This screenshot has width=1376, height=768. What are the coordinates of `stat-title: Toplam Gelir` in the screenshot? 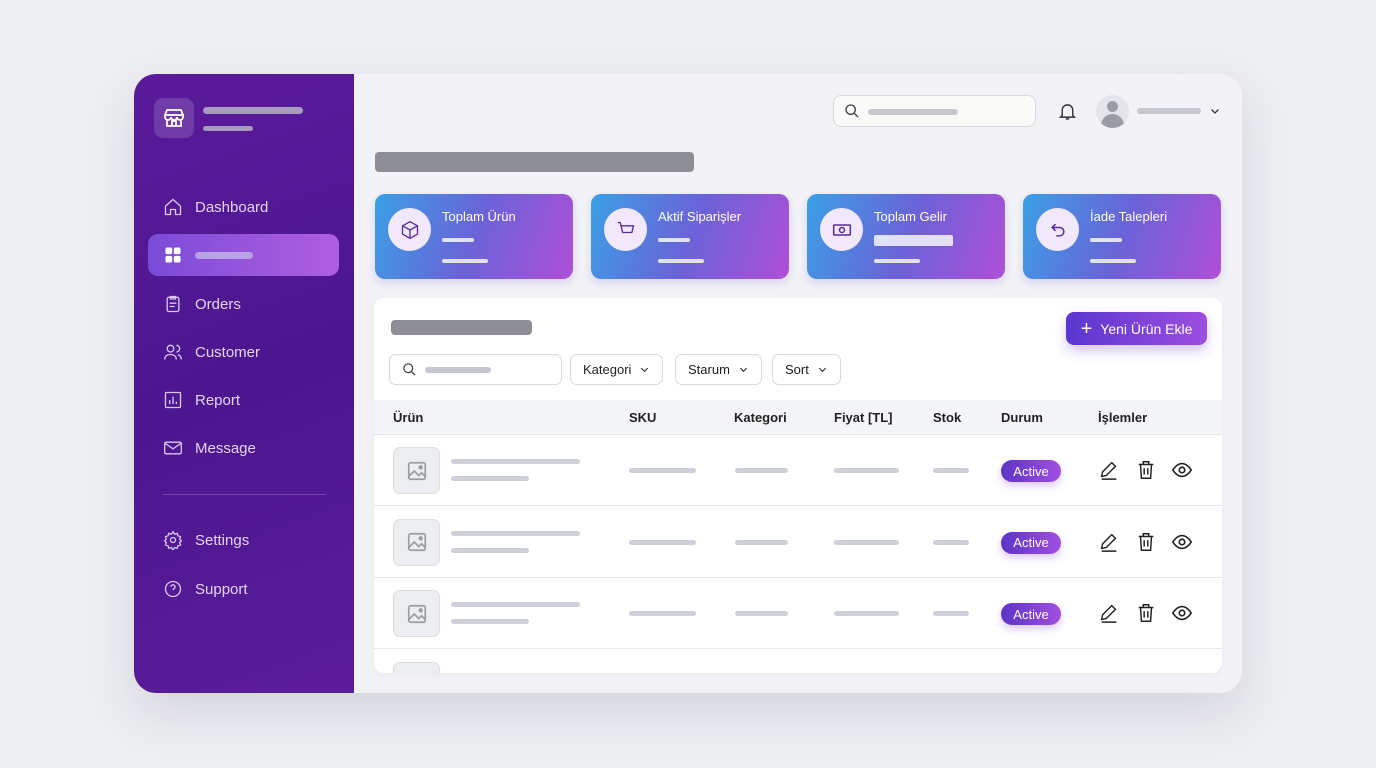 It's located at (910, 216).